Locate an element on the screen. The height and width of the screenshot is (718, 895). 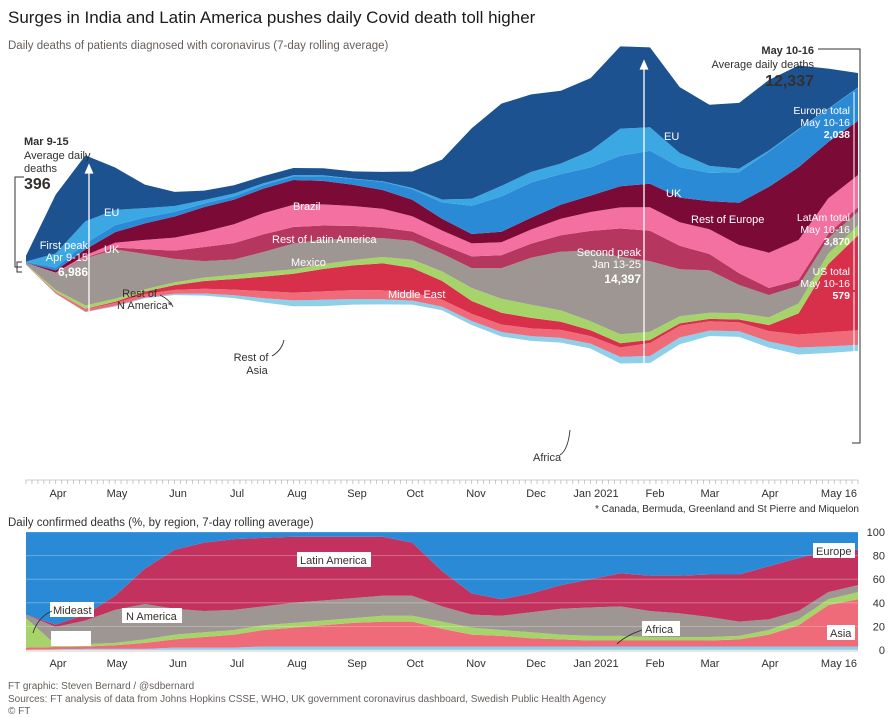
right-bracket is located at coordinates (839, 246).